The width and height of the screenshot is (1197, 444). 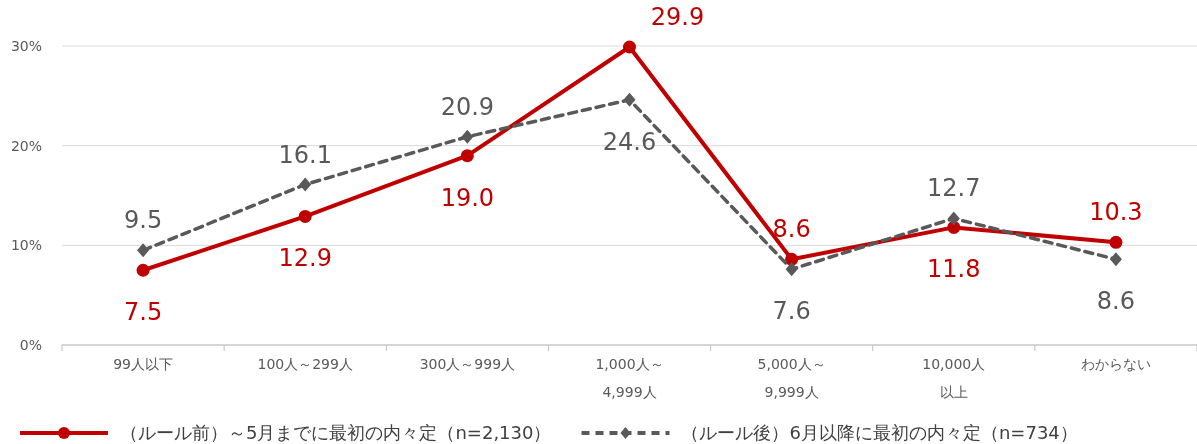 I want to click on data-label: 10.3, so click(x=1116, y=212).